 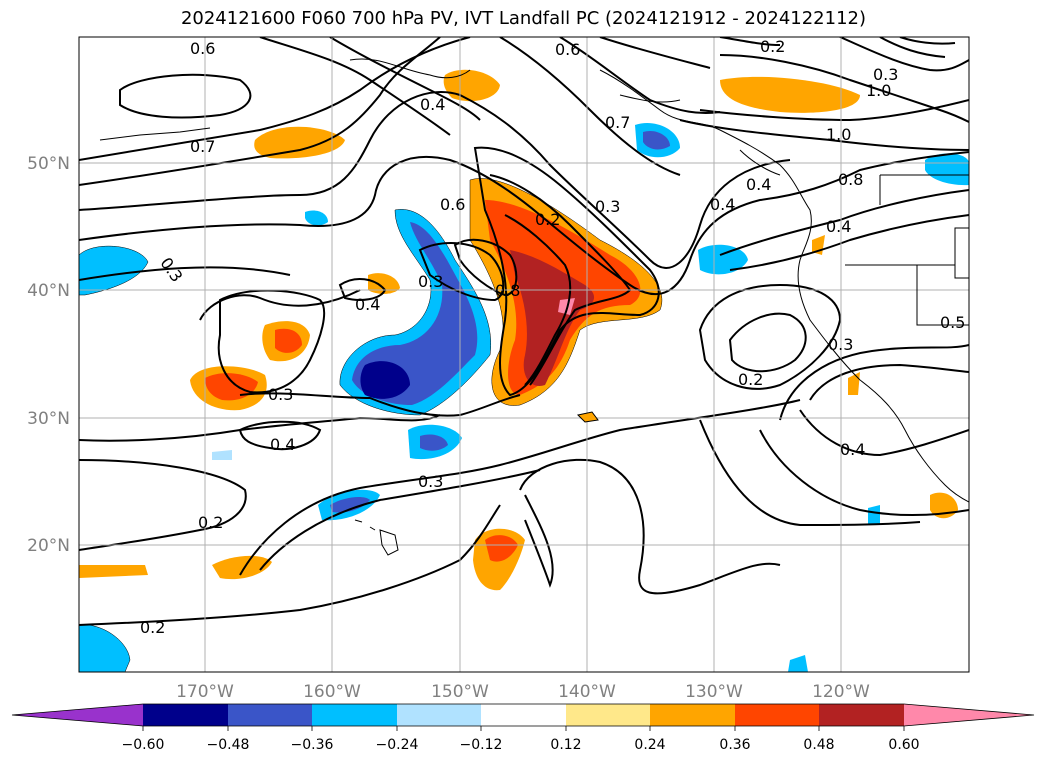 I want to click on colorbar-tick-label: 0.24, so click(x=649, y=745).